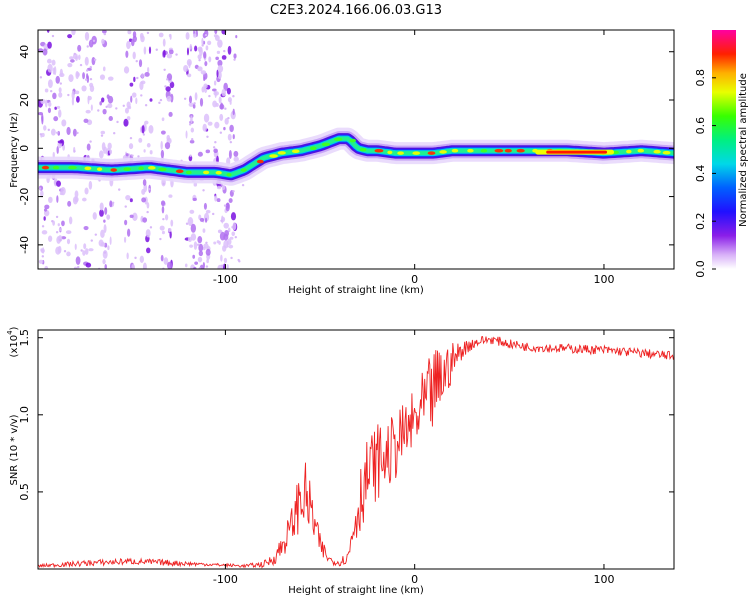  What do you see at coordinates (24, 197) in the screenshot?
I see `y-tick-label: -20` at bounding box center [24, 197].